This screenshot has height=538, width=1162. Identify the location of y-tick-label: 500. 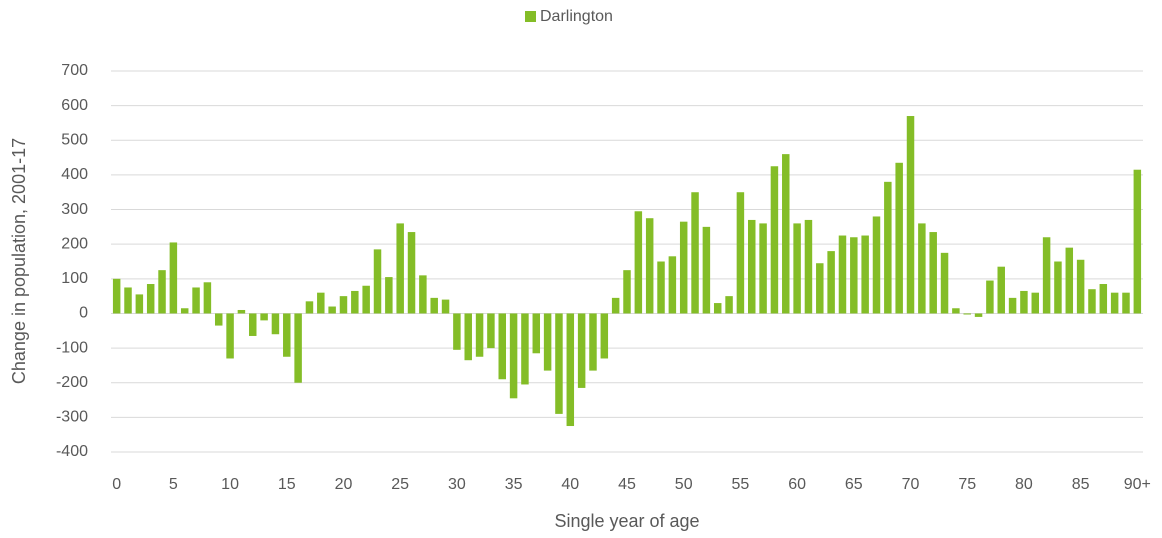
(74, 139).